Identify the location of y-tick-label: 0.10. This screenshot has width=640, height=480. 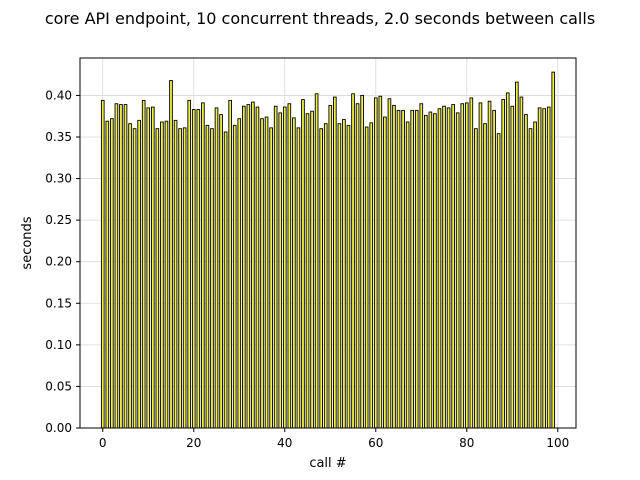
(58, 345).